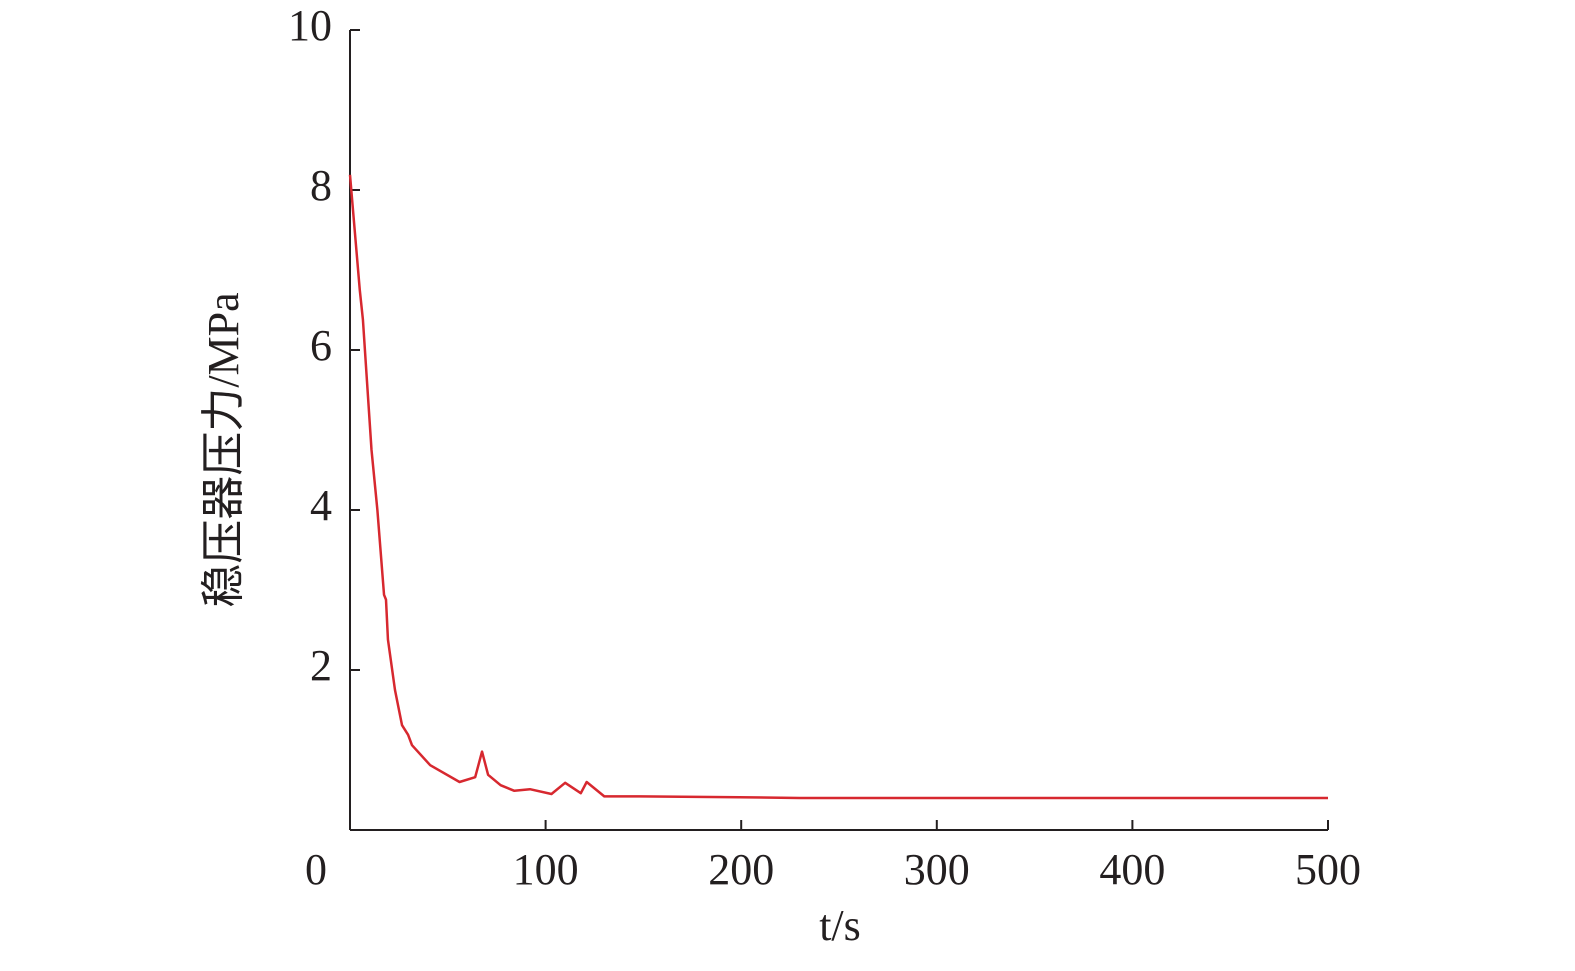 This screenshot has height=971, width=1575. What do you see at coordinates (321, 665) in the screenshot?
I see `y-tick-label: 2` at bounding box center [321, 665].